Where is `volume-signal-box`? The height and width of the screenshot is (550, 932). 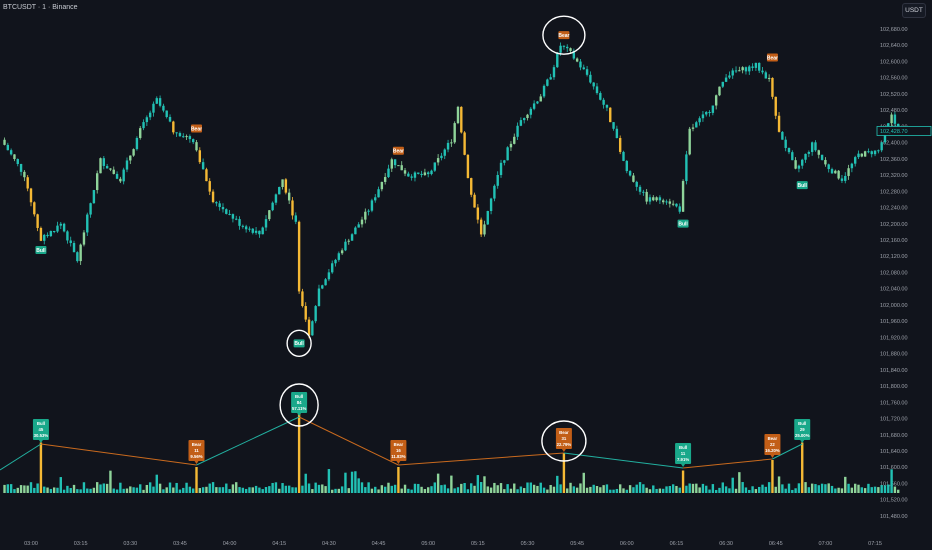
volume-signal-box is located at coordinates (40, 429).